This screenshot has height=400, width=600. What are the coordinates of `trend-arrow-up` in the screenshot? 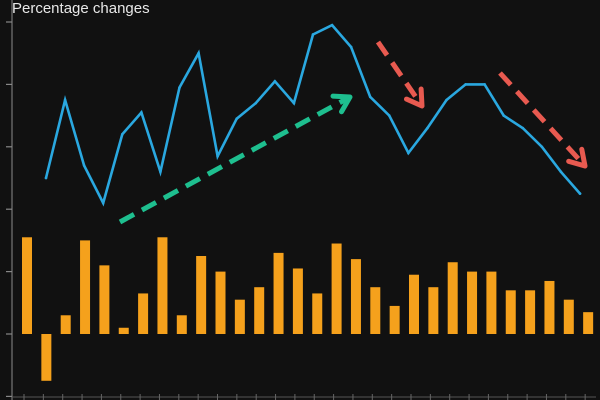 It's located at (235, 159).